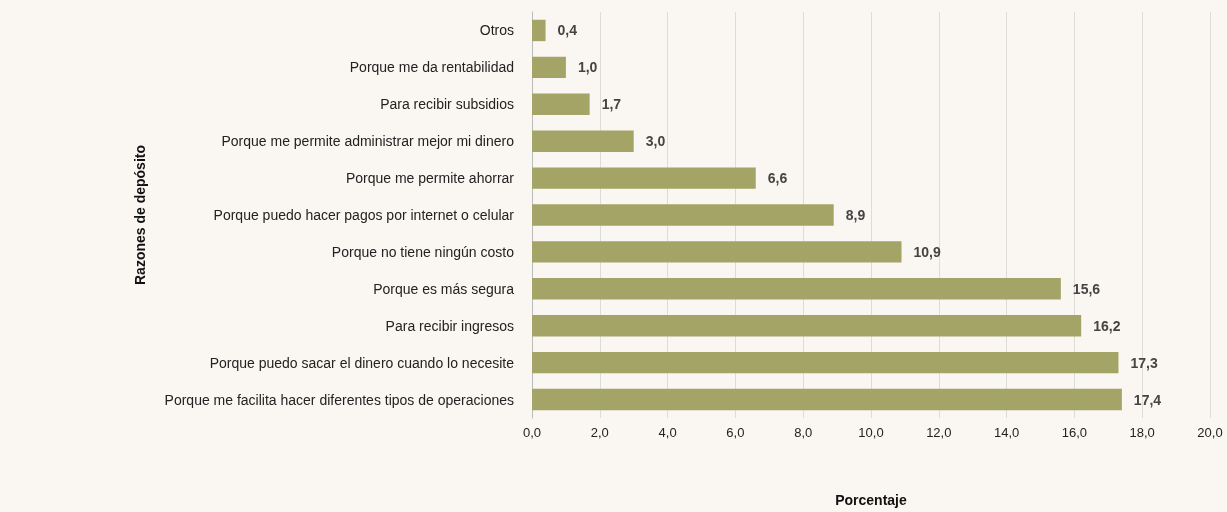 This screenshot has height=512, width=1227. I want to click on y-tick-label: Porque me permite administrar mejor mi dinero, so click(368, 141).